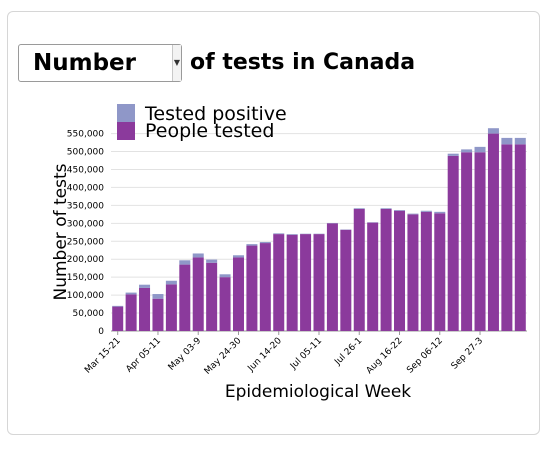 Image resolution: width=558 pixels, height=449 pixels. Describe the element at coordinates (306, 354) in the screenshot. I see `x-tick-label: Jul 05-11` at that location.